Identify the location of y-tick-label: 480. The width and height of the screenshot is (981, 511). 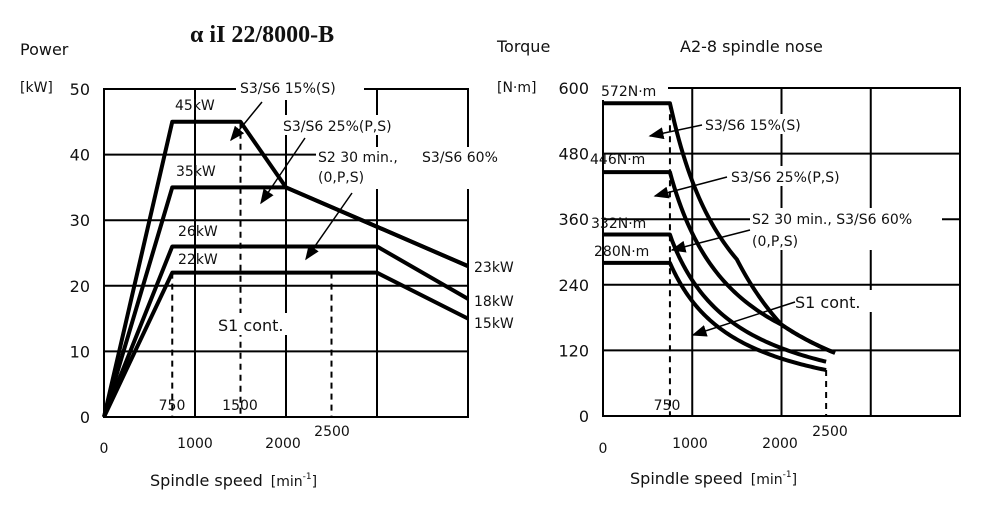
(573, 154).